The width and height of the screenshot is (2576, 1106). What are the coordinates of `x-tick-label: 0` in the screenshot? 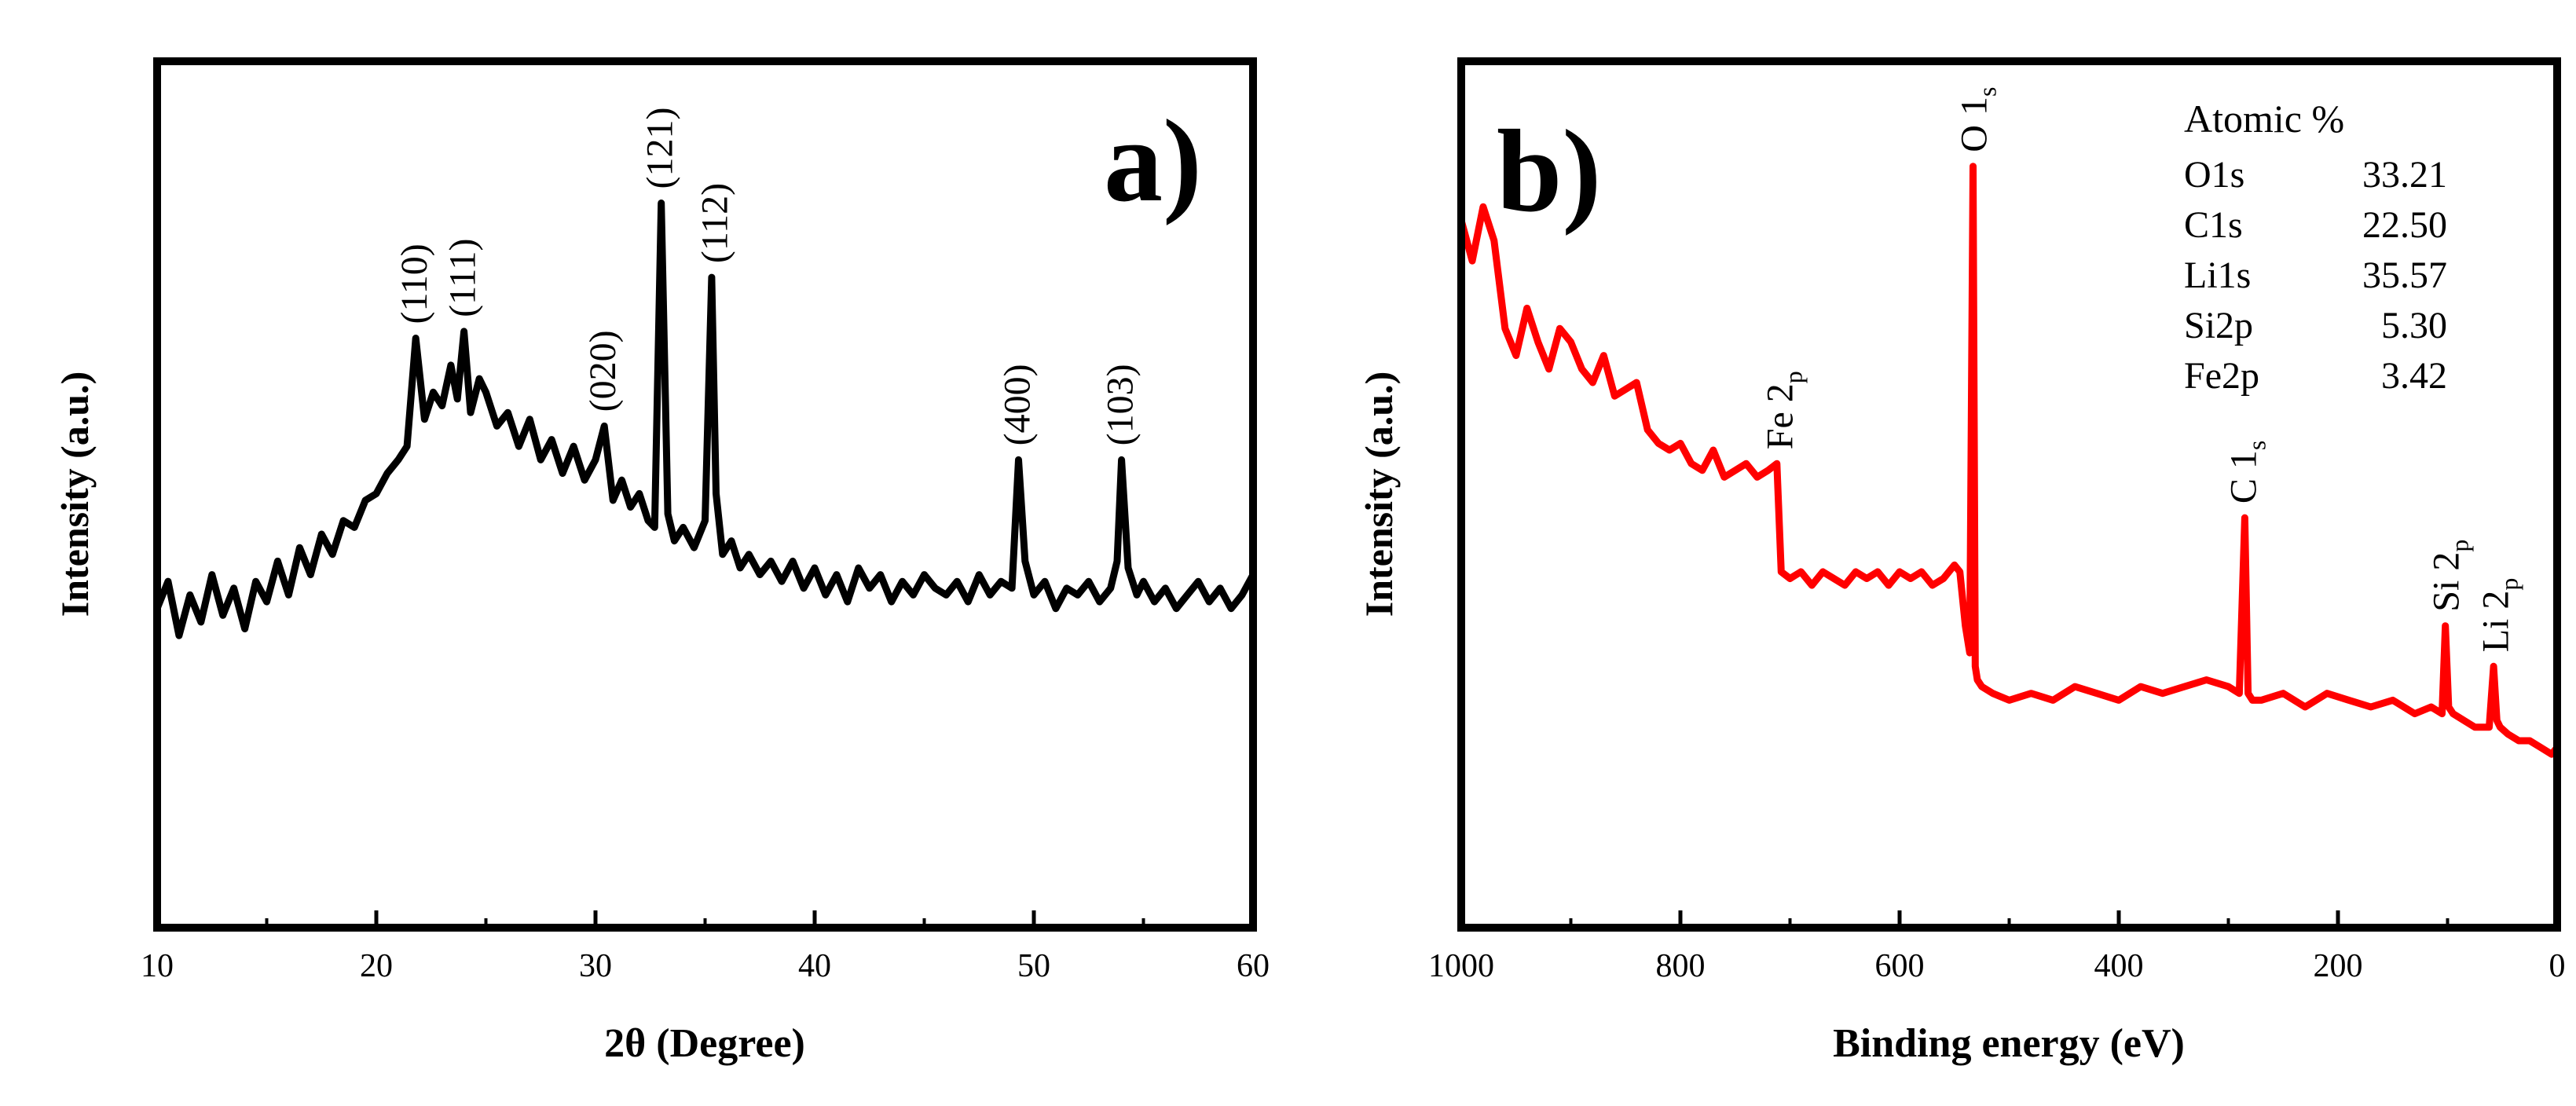 It's located at (2557, 966).